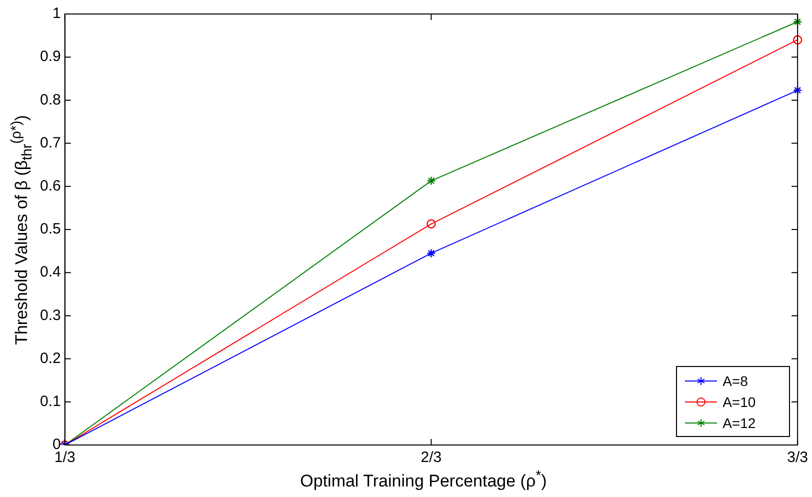  I want to click on y-tick-label: 0.7, so click(50, 143).